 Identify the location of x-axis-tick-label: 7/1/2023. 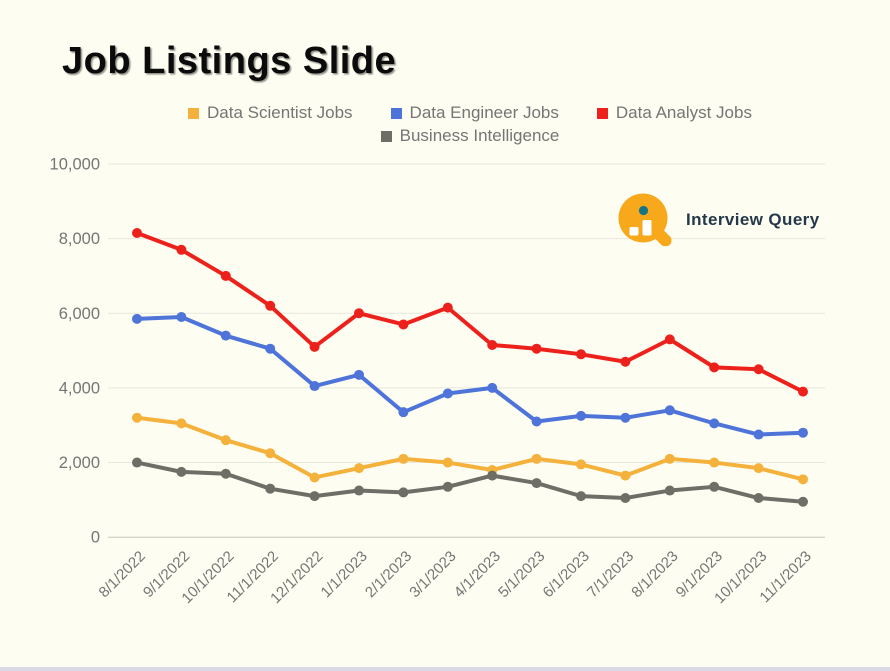
(610, 574).